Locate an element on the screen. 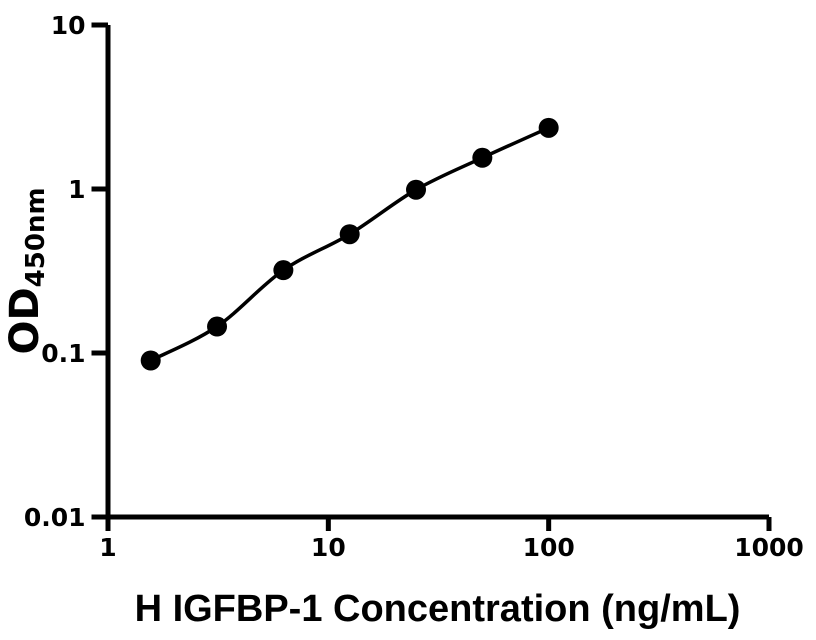 The image size is (816, 640). y-axis-label-subscript: 450nm is located at coordinates (36, 237).